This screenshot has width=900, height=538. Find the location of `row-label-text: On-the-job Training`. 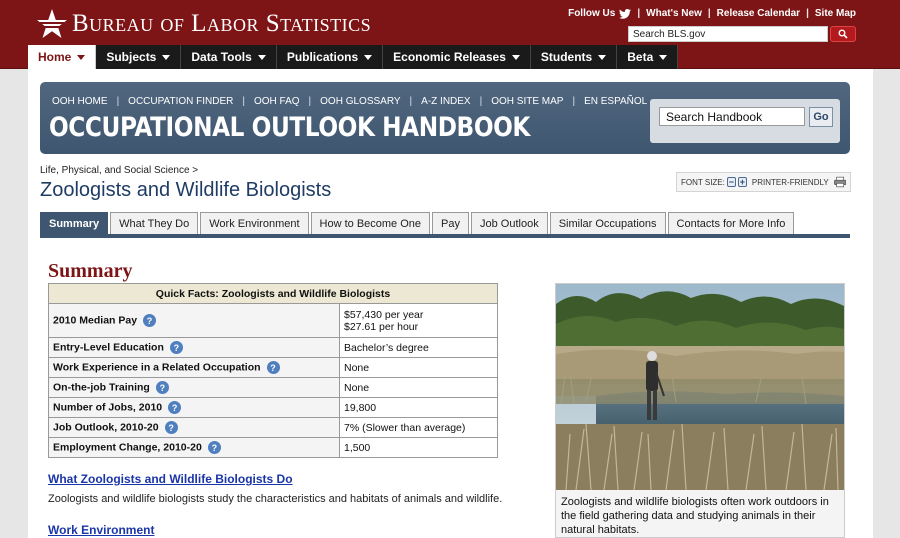

row-label-text: On-the-job Training is located at coordinates (101, 387).